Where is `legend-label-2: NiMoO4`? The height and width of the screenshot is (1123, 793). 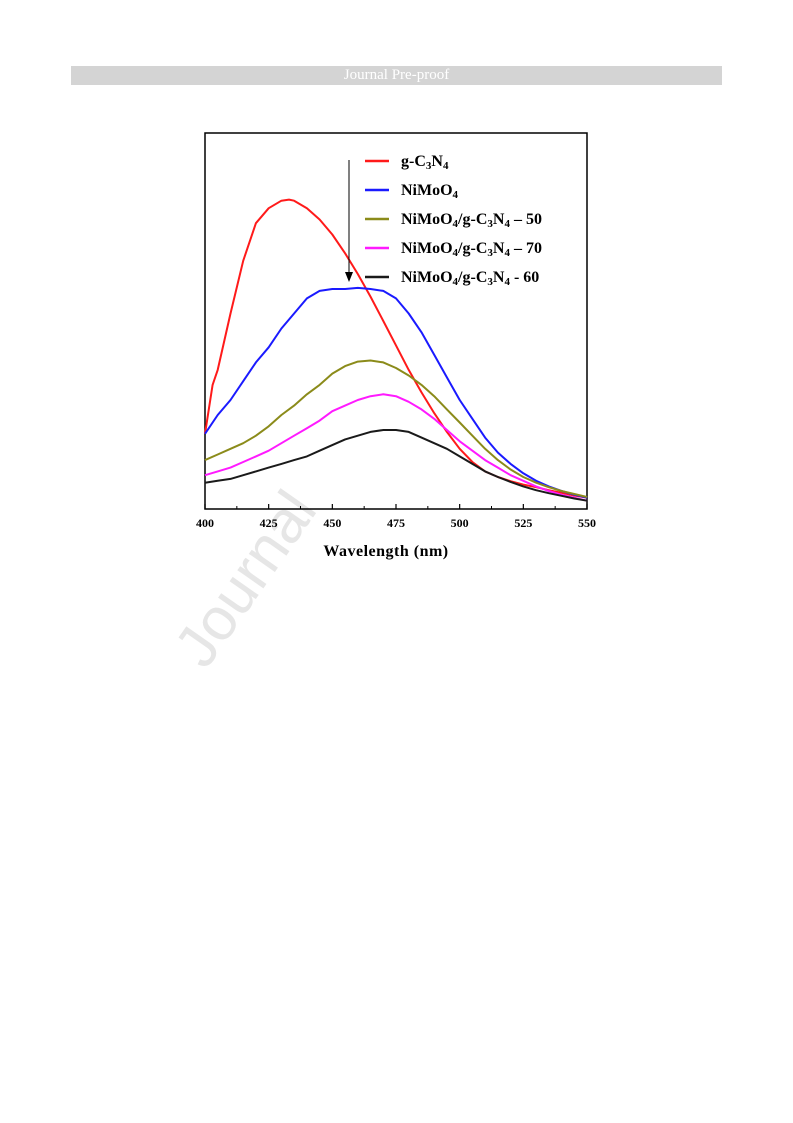 legend-label-2: NiMoO4 is located at coordinates (430, 191).